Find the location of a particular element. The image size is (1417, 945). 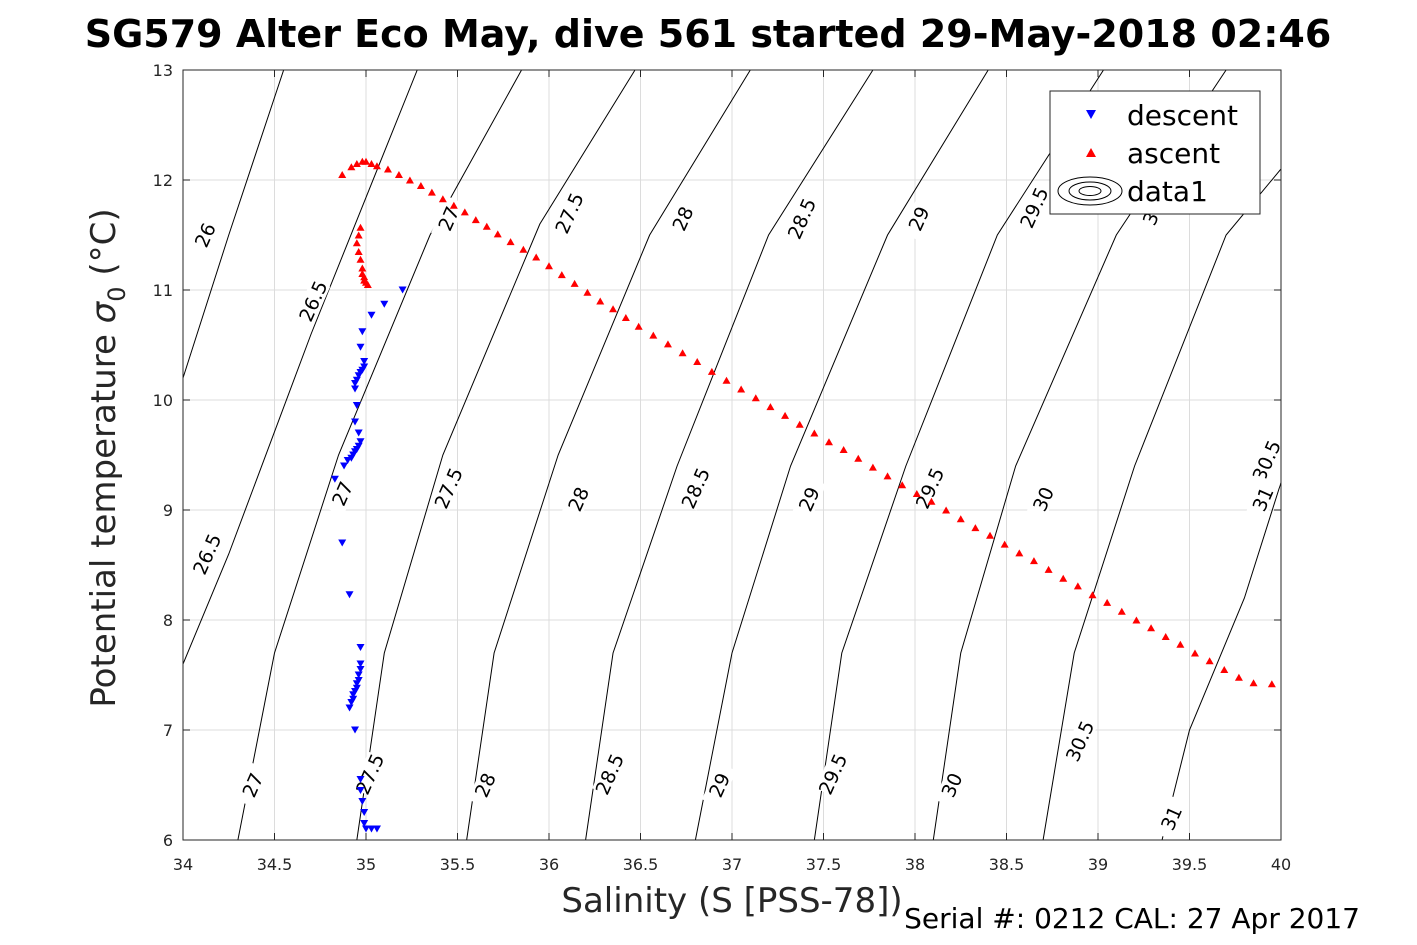

y-tick-label: 13 is located at coordinates (163, 70).